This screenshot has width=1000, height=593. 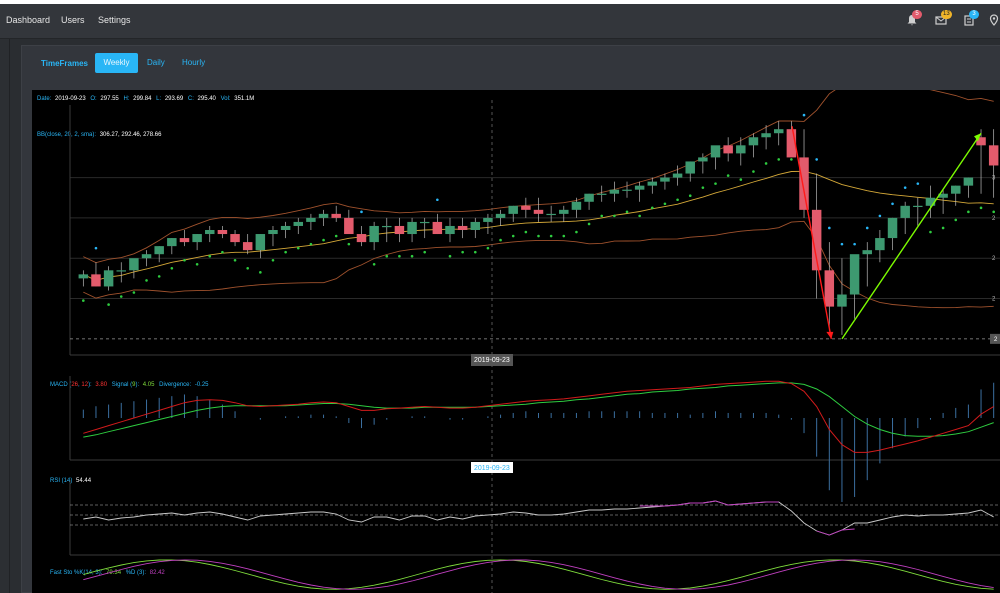 I want to click on signal-value: 4.05, so click(x=149, y=385).